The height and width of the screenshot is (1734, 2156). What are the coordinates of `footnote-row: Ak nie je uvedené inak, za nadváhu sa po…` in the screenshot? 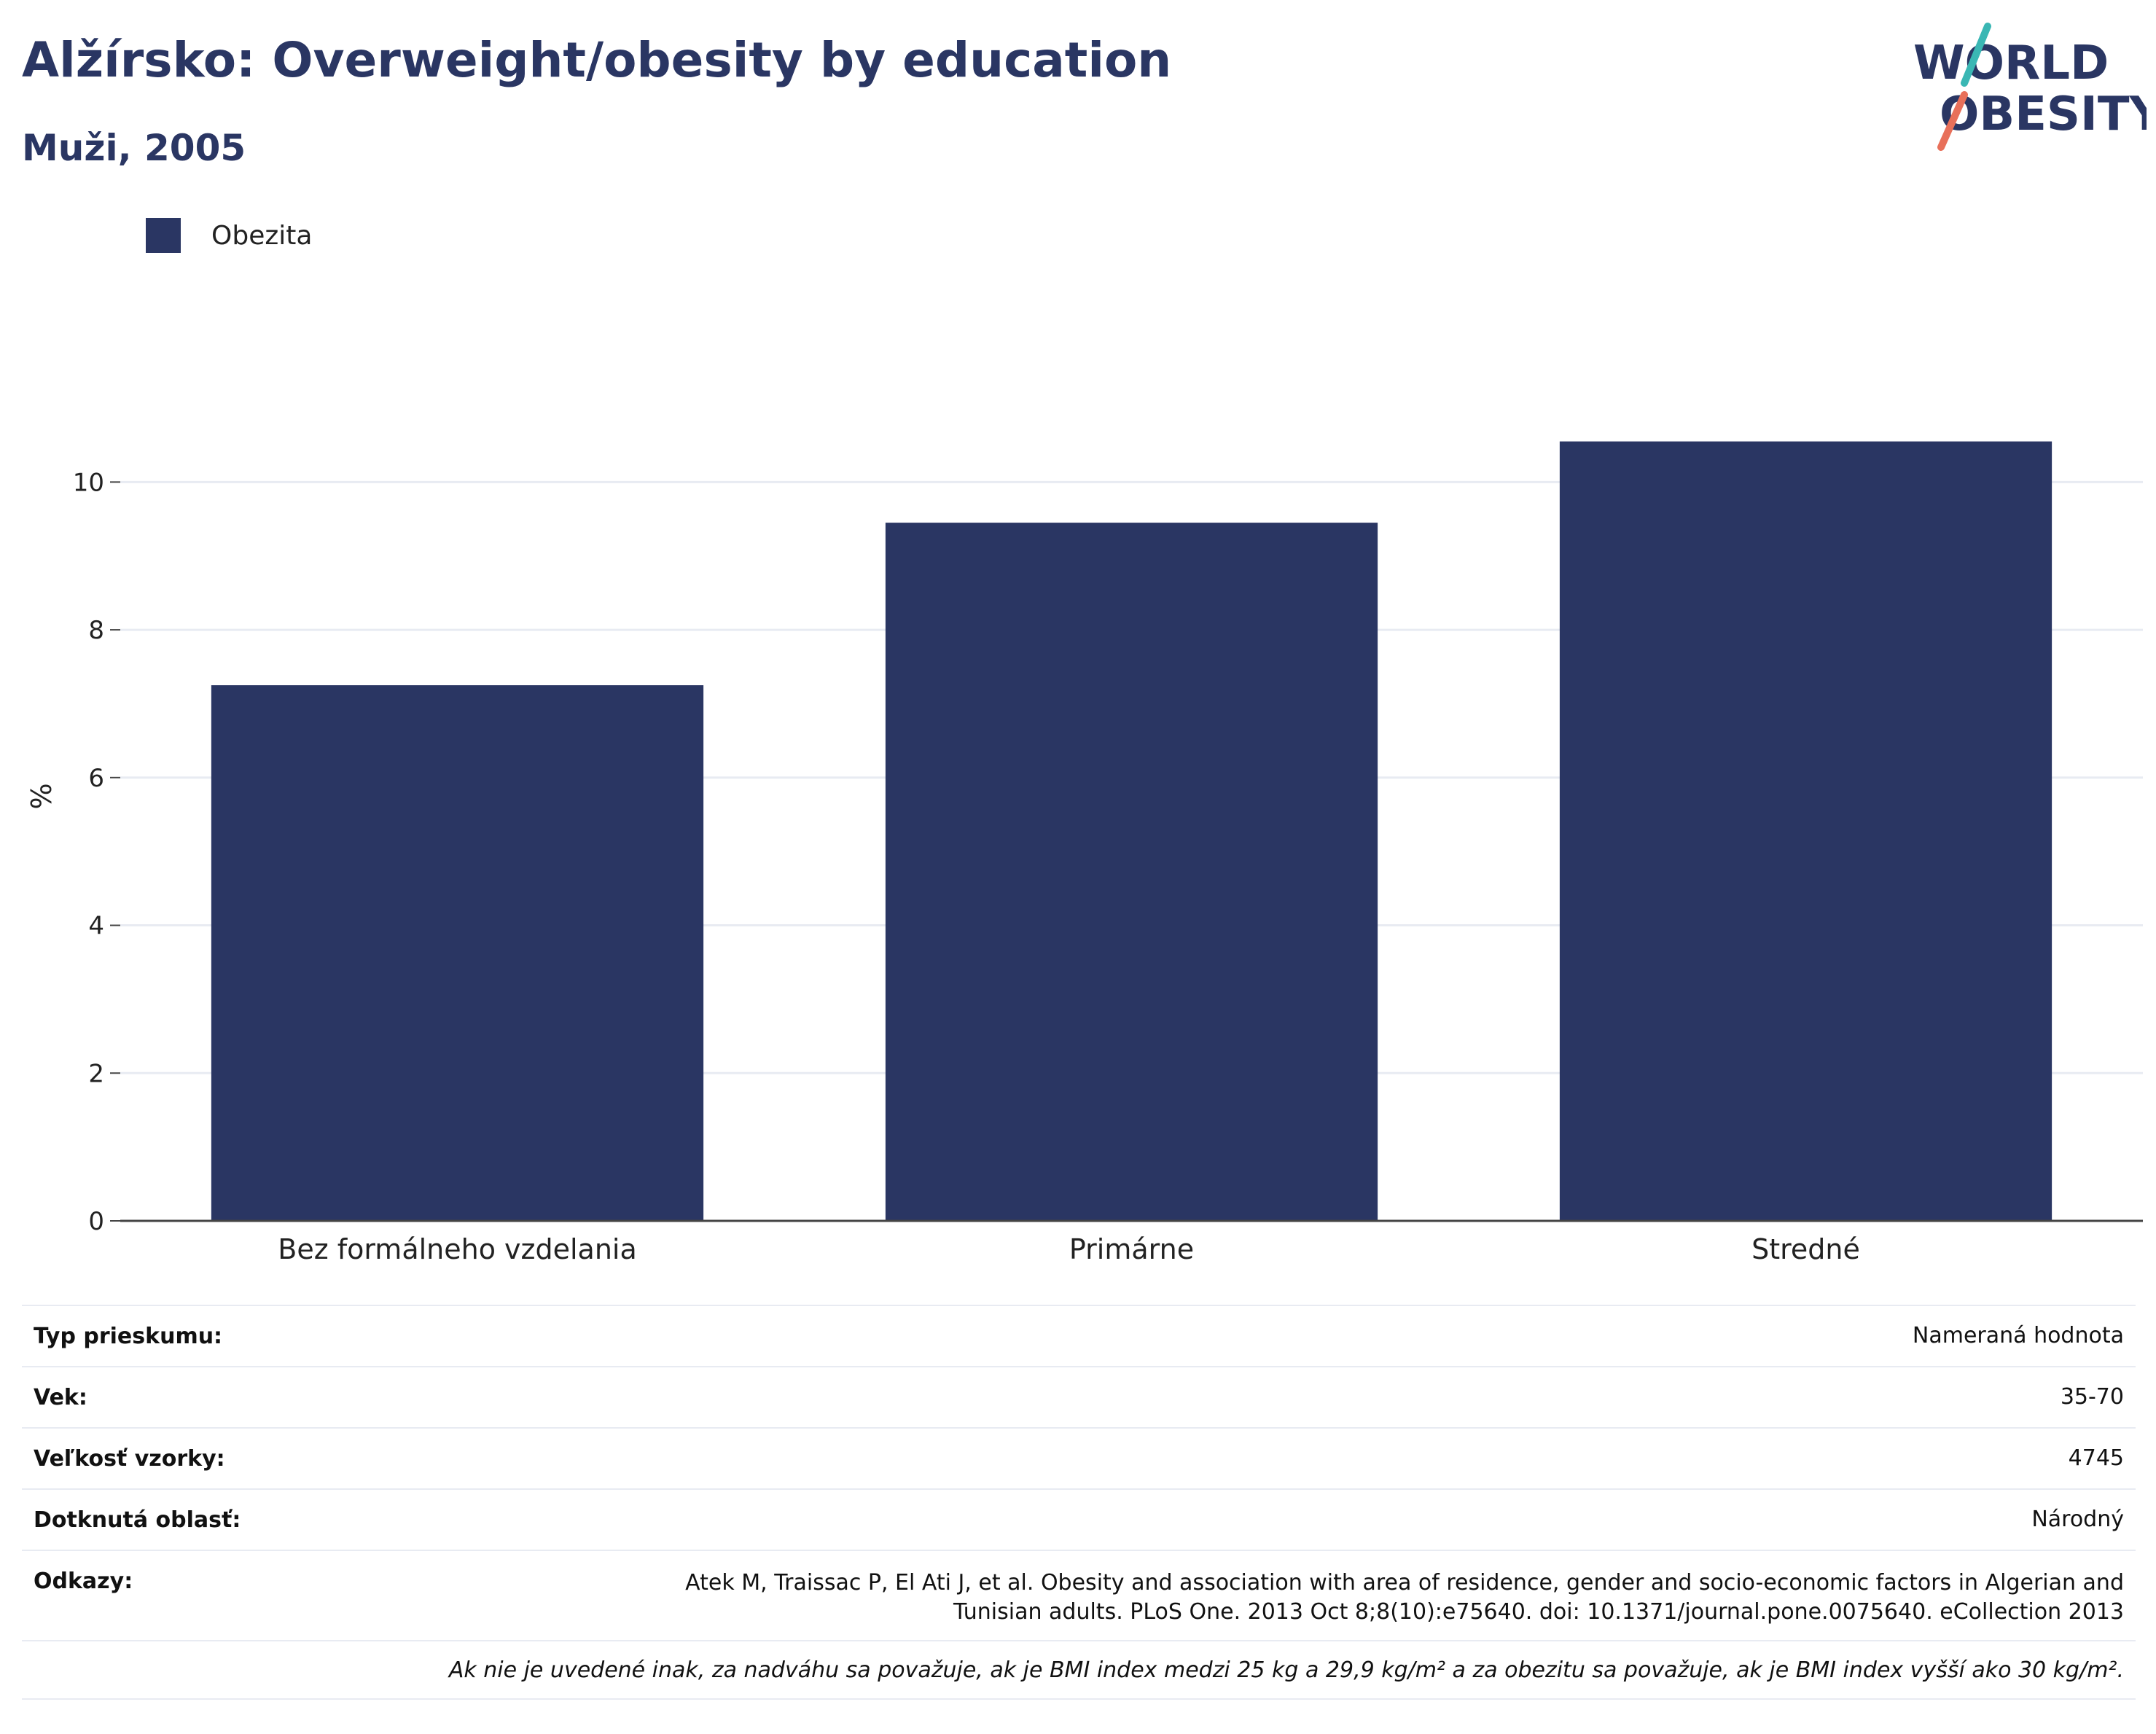 It's located at (1079, 1670).